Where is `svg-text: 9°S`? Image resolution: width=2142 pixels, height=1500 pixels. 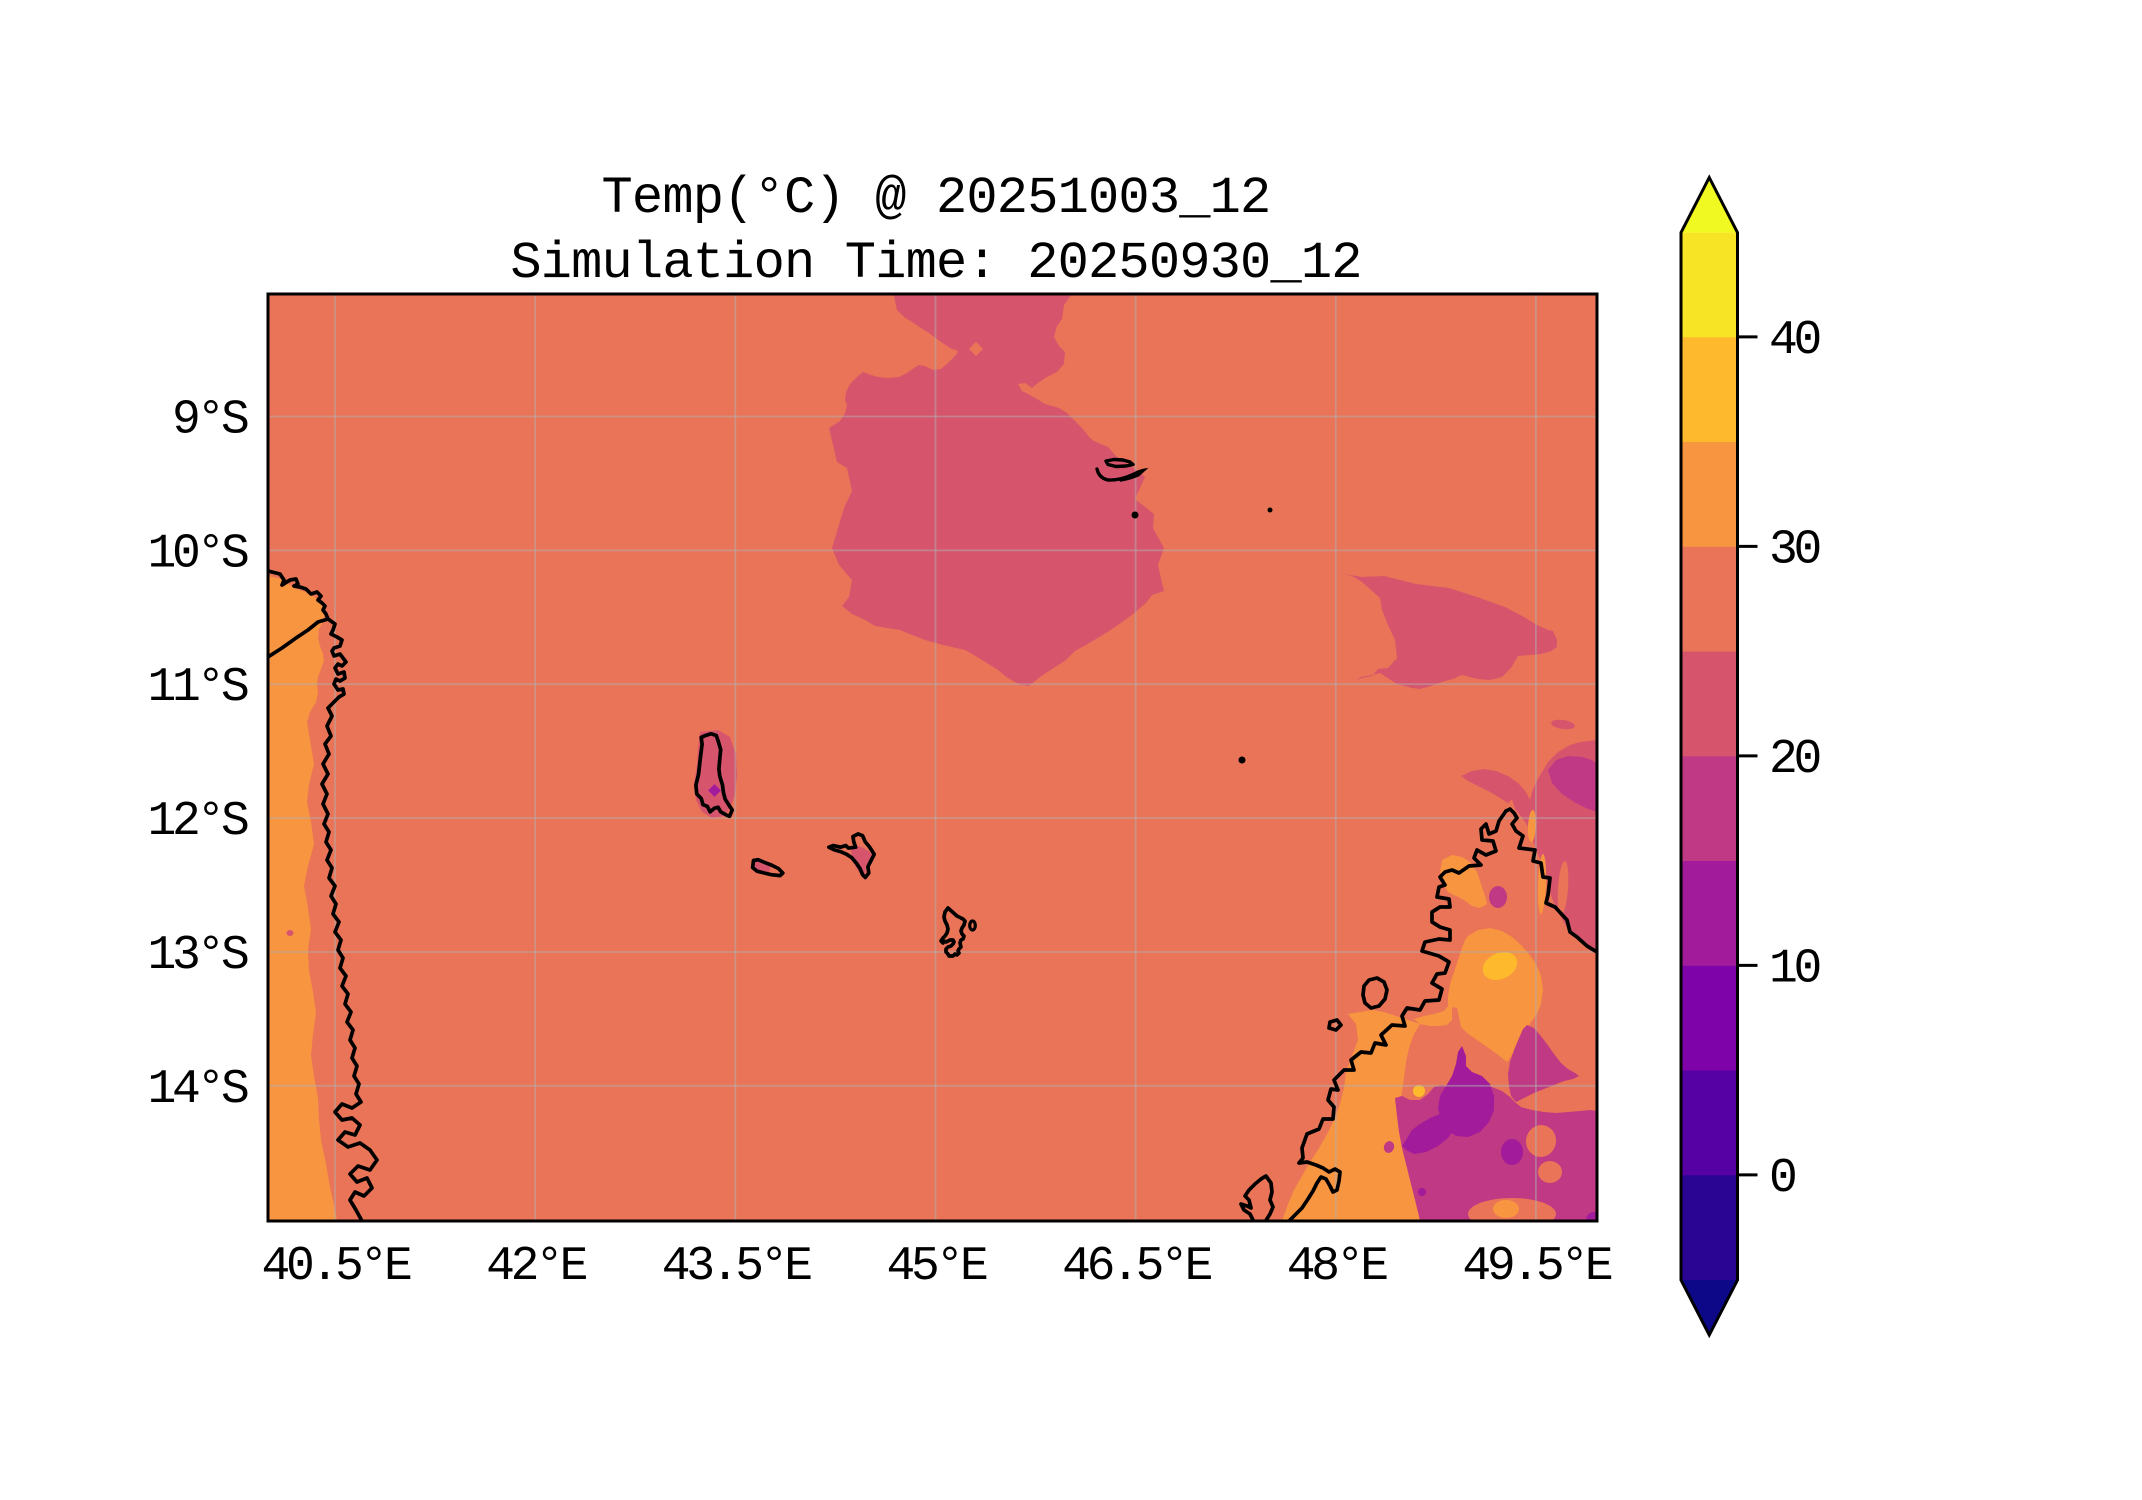
svg-text: 9°S is located at coordinates (210, 421).